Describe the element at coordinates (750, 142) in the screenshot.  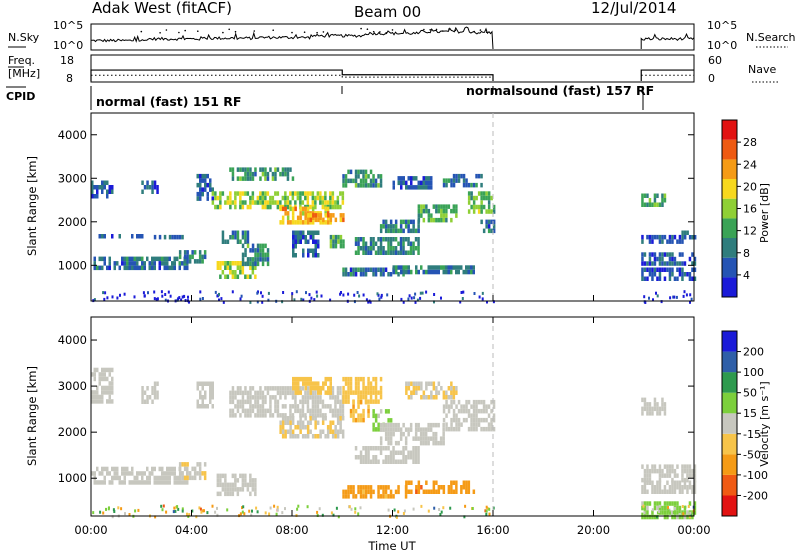
I see `colorbar-tick-label: 28` at that location.